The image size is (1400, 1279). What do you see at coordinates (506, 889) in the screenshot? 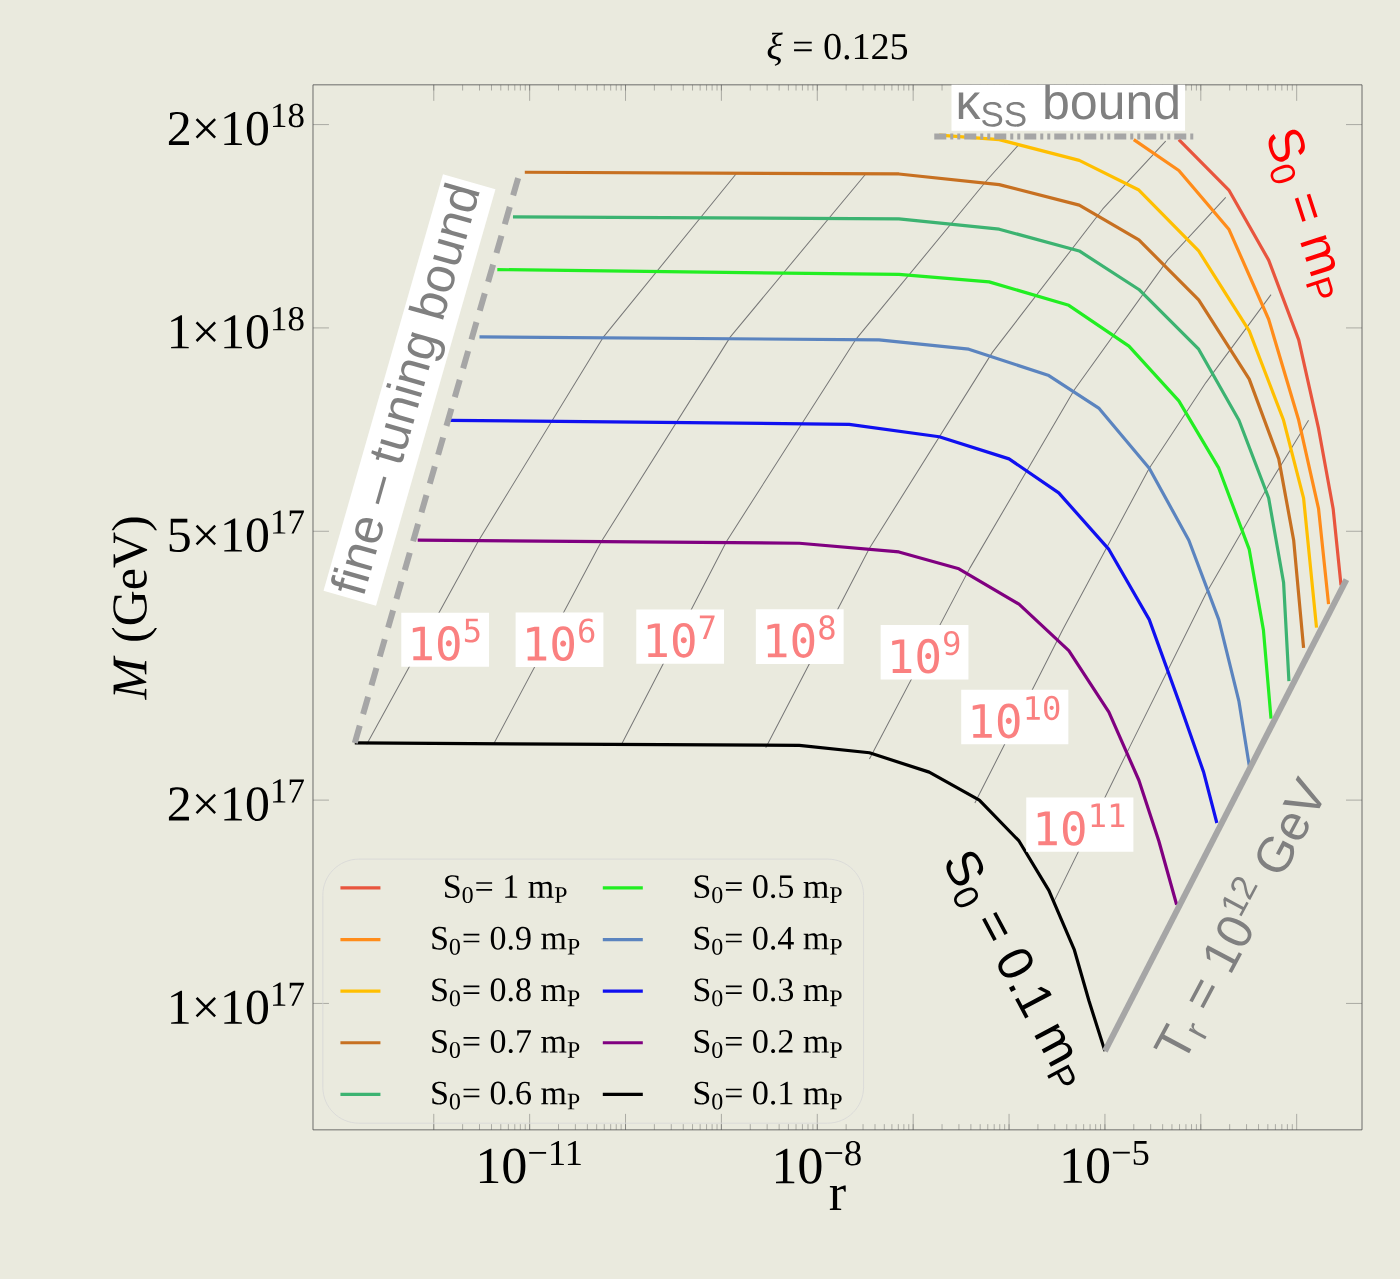
I see `legend-label: S$_{0}$= 1 m$_{P}$` at bounding box center [506, 889].